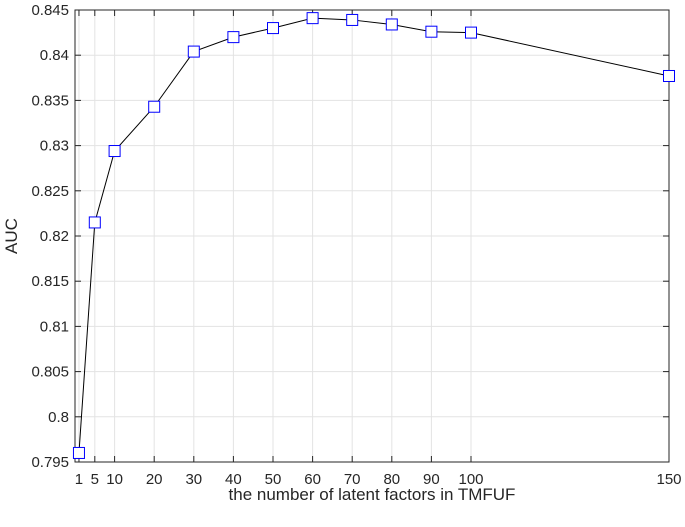 This screenshot has width=685, height=527. I want to click on x-tick-label: 30, so click(193, 479).